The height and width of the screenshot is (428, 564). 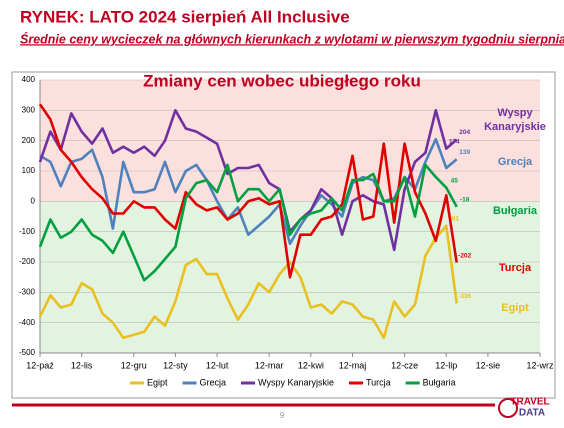 What do you see at coordinates (378, 382) in the screenshot?
I see `legend-label: Turcja` at bounding box center [378, 382].